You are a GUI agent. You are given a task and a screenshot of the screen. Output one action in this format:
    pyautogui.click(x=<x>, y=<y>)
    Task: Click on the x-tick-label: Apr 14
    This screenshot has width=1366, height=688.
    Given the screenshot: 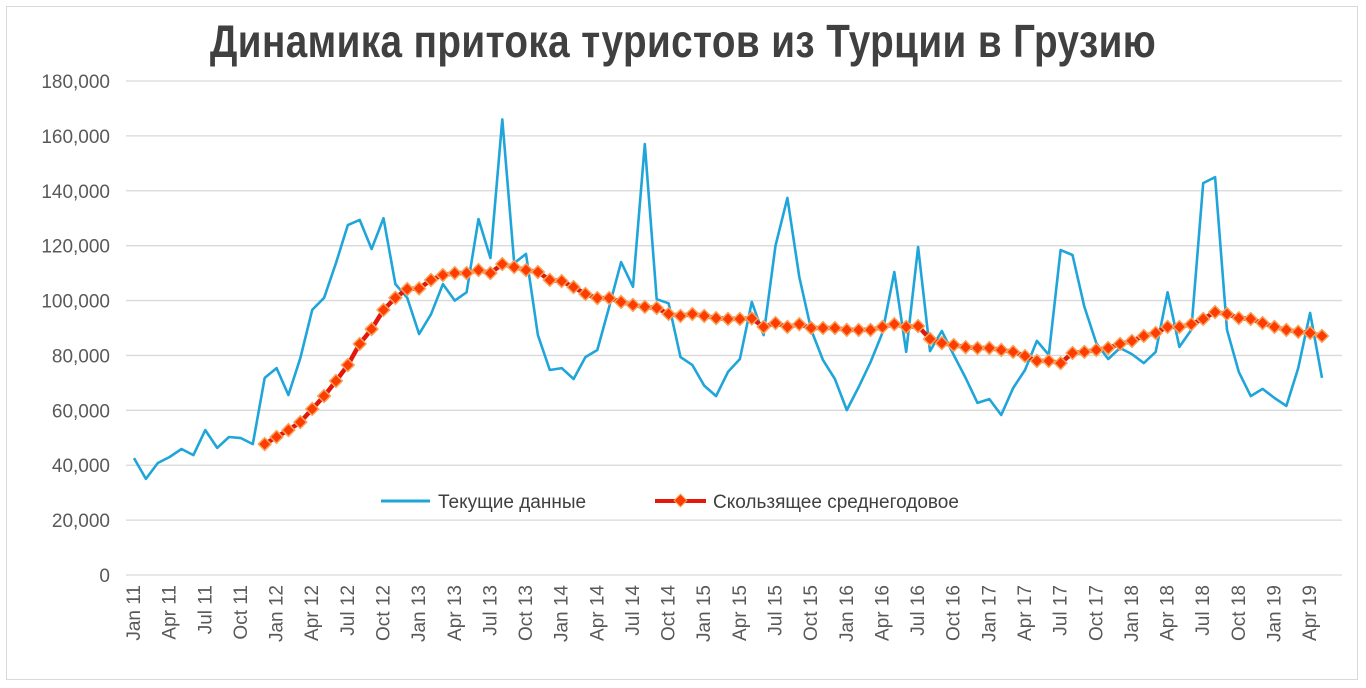 What is the action you would take?
    pyautogui.click(x=597, y=613)
    